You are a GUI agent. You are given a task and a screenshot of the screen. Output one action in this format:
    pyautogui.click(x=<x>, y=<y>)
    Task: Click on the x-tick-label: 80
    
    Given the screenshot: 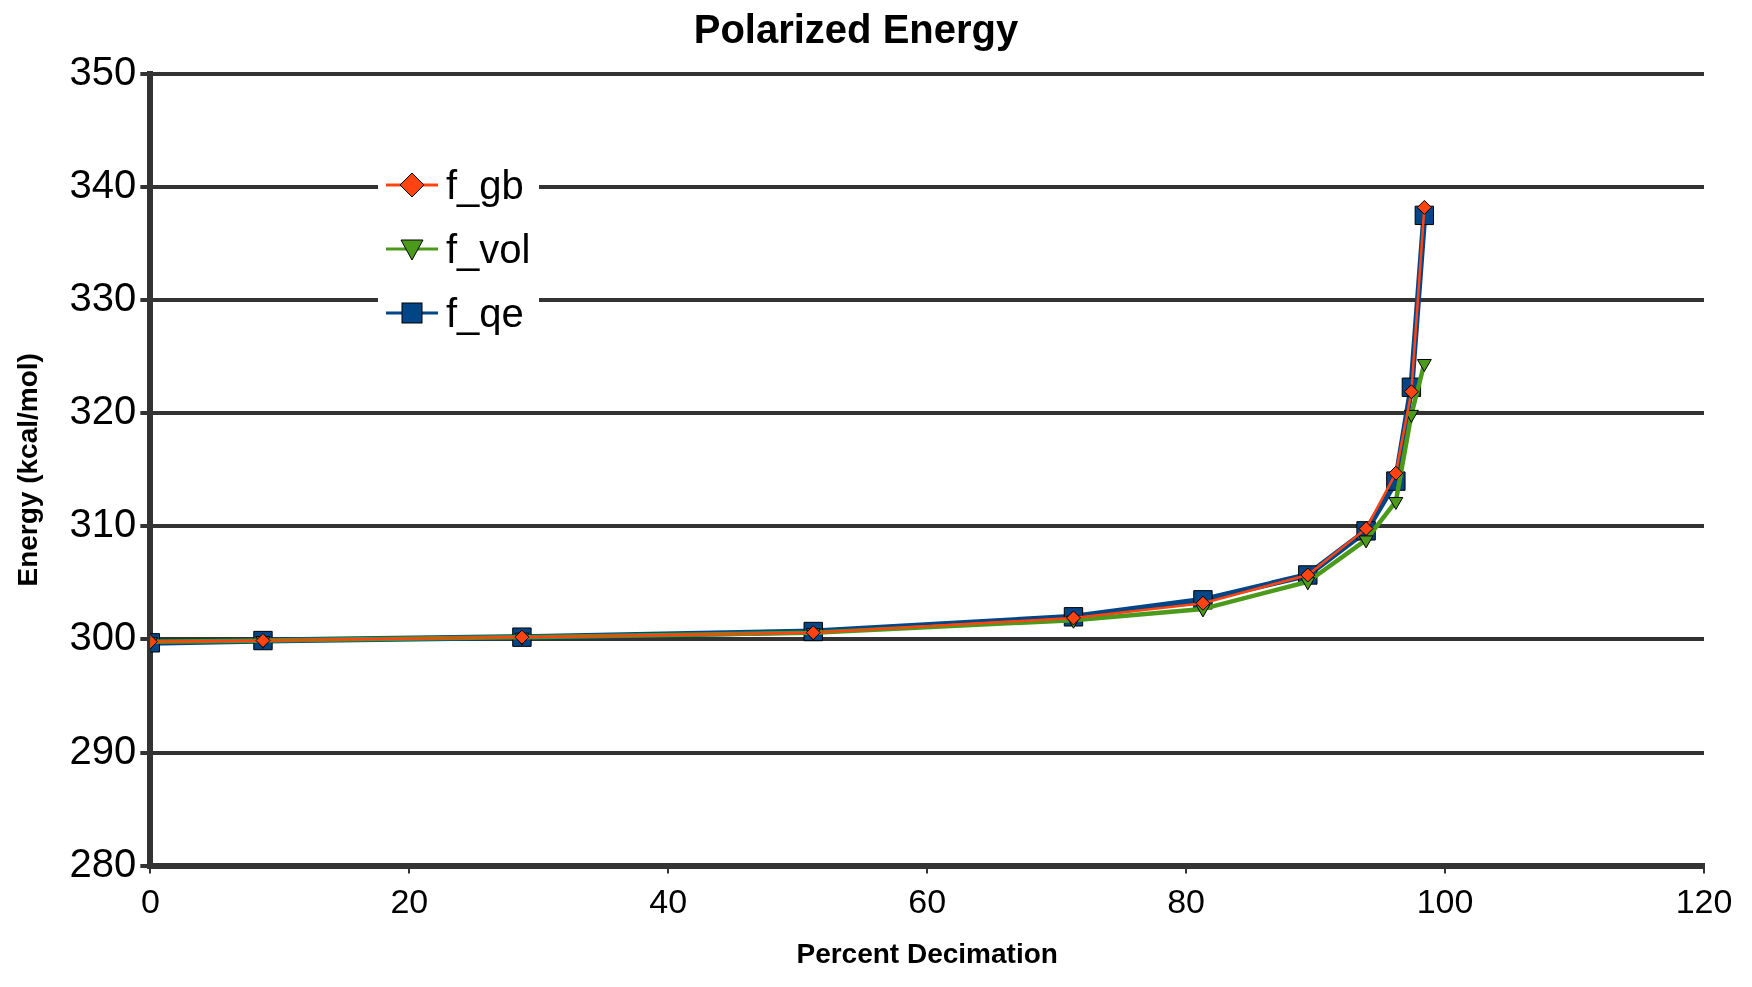 What is the action you would take?
    pyautogui.click(x=1186, y=901)
    